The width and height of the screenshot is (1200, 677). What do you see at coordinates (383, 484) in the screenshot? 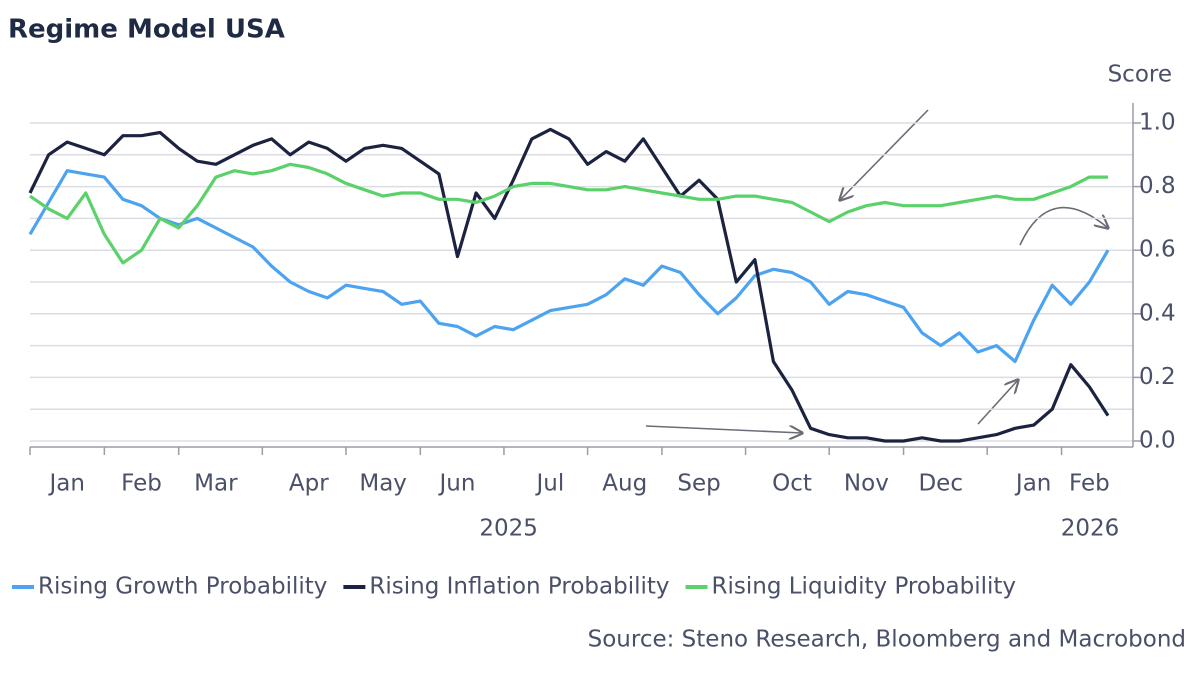
I see `x-tick-label: May` at bounding box center [383, 484].